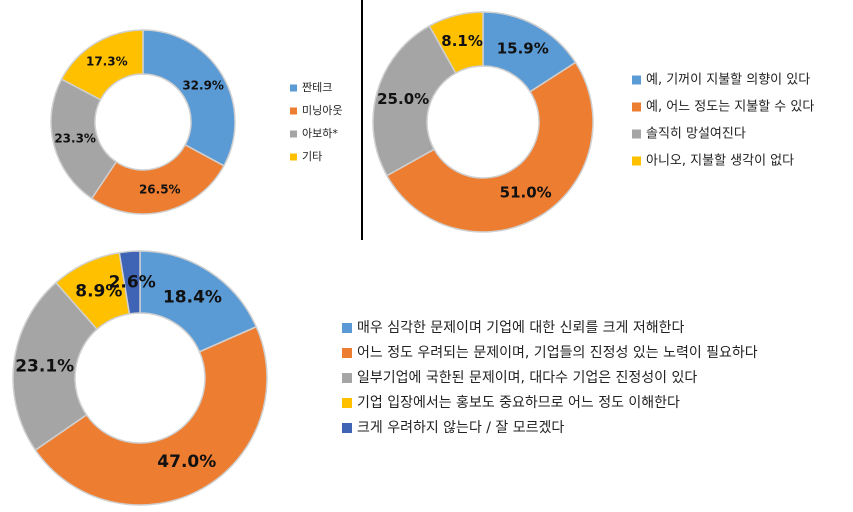 The height and width of the screenshot is (512, 853). Describe the element at coordinates (526, 193) in the screenshot. I see `data-label: 51.0%` at that location.